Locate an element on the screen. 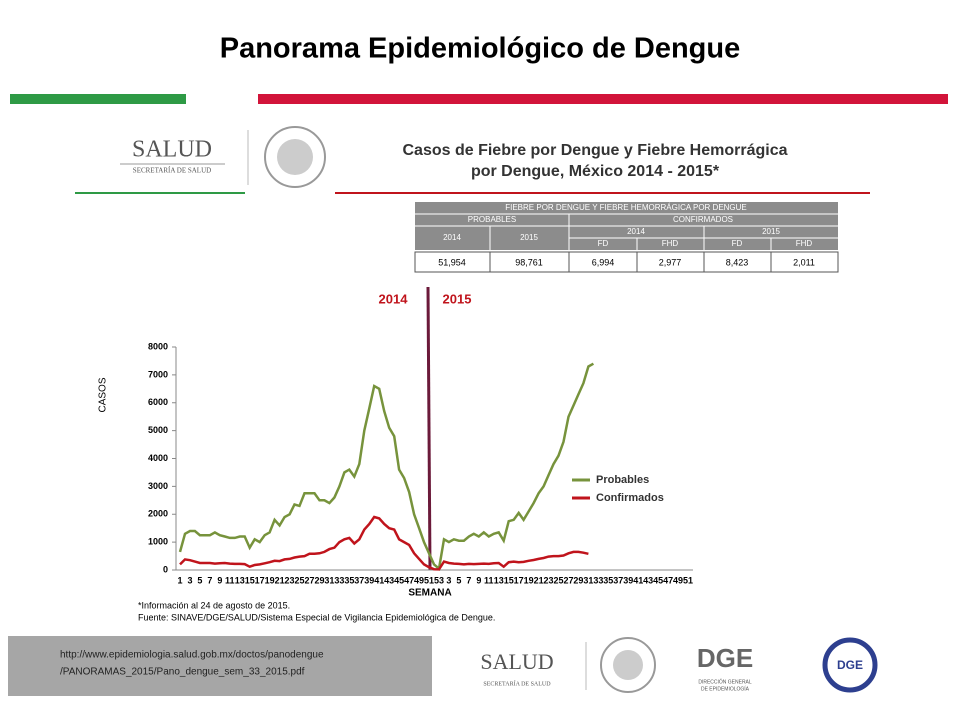 This screenshot has height=725, width=960. y-tick-label: 7000 is located at coordinates (158, 374).